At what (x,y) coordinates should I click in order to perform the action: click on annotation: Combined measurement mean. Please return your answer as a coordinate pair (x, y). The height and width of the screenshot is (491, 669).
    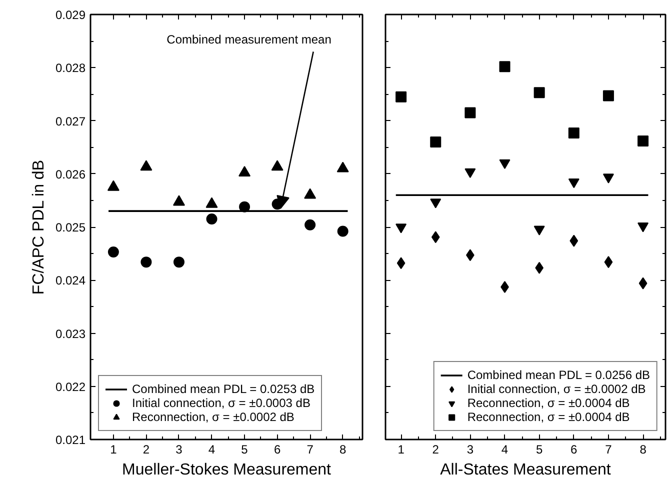
    Looking at the image, I should click on (249, 39).